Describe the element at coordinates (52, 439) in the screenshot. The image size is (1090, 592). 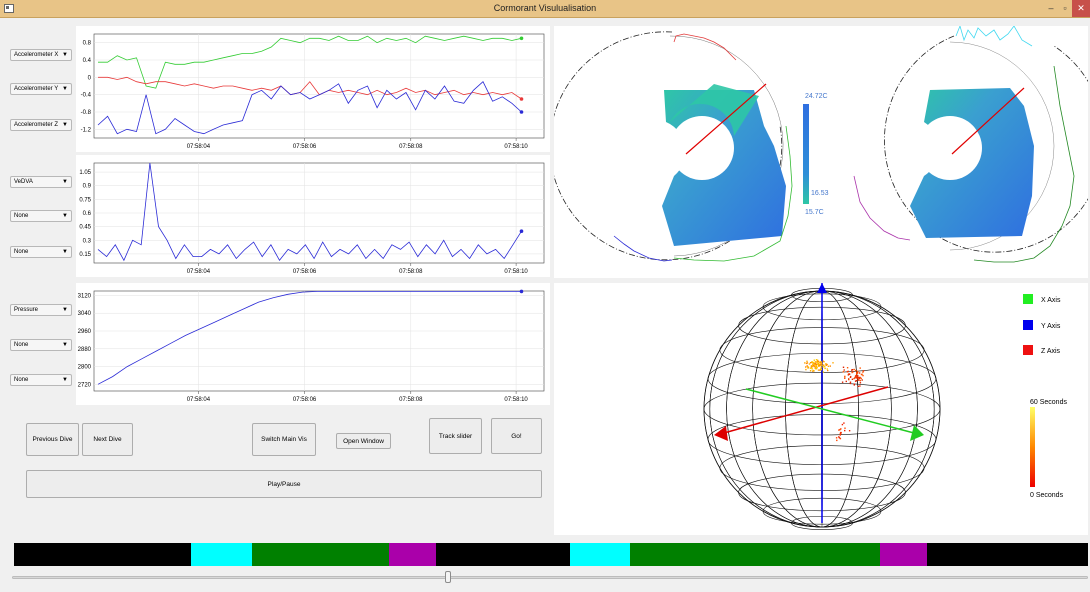
I see `previous-dive-button: Previous Dive` at that location.